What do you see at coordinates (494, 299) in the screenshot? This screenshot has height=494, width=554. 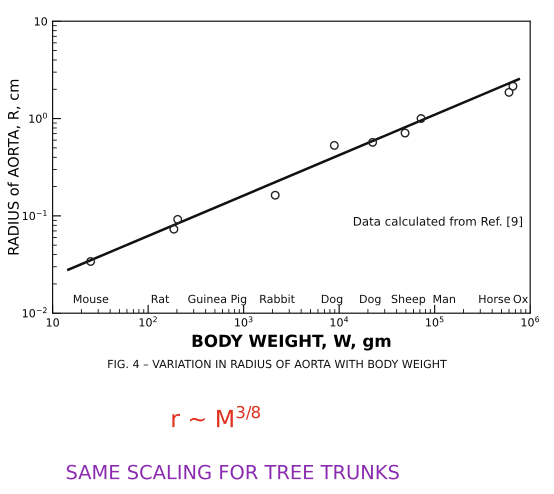 I see `annotation: Horse` at bounding box center [494, 299].